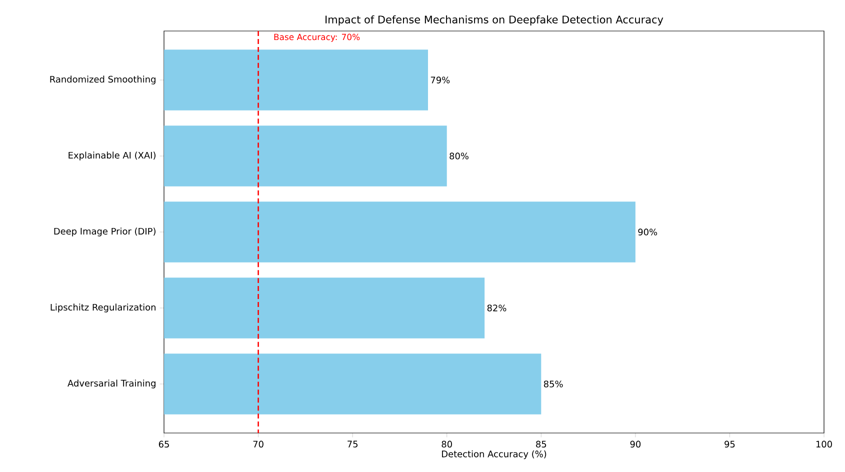  What do you see at coordinates (258, 444) in the screenshot?
I see `x-tick-label: 70` at bounding box center [258, 444].